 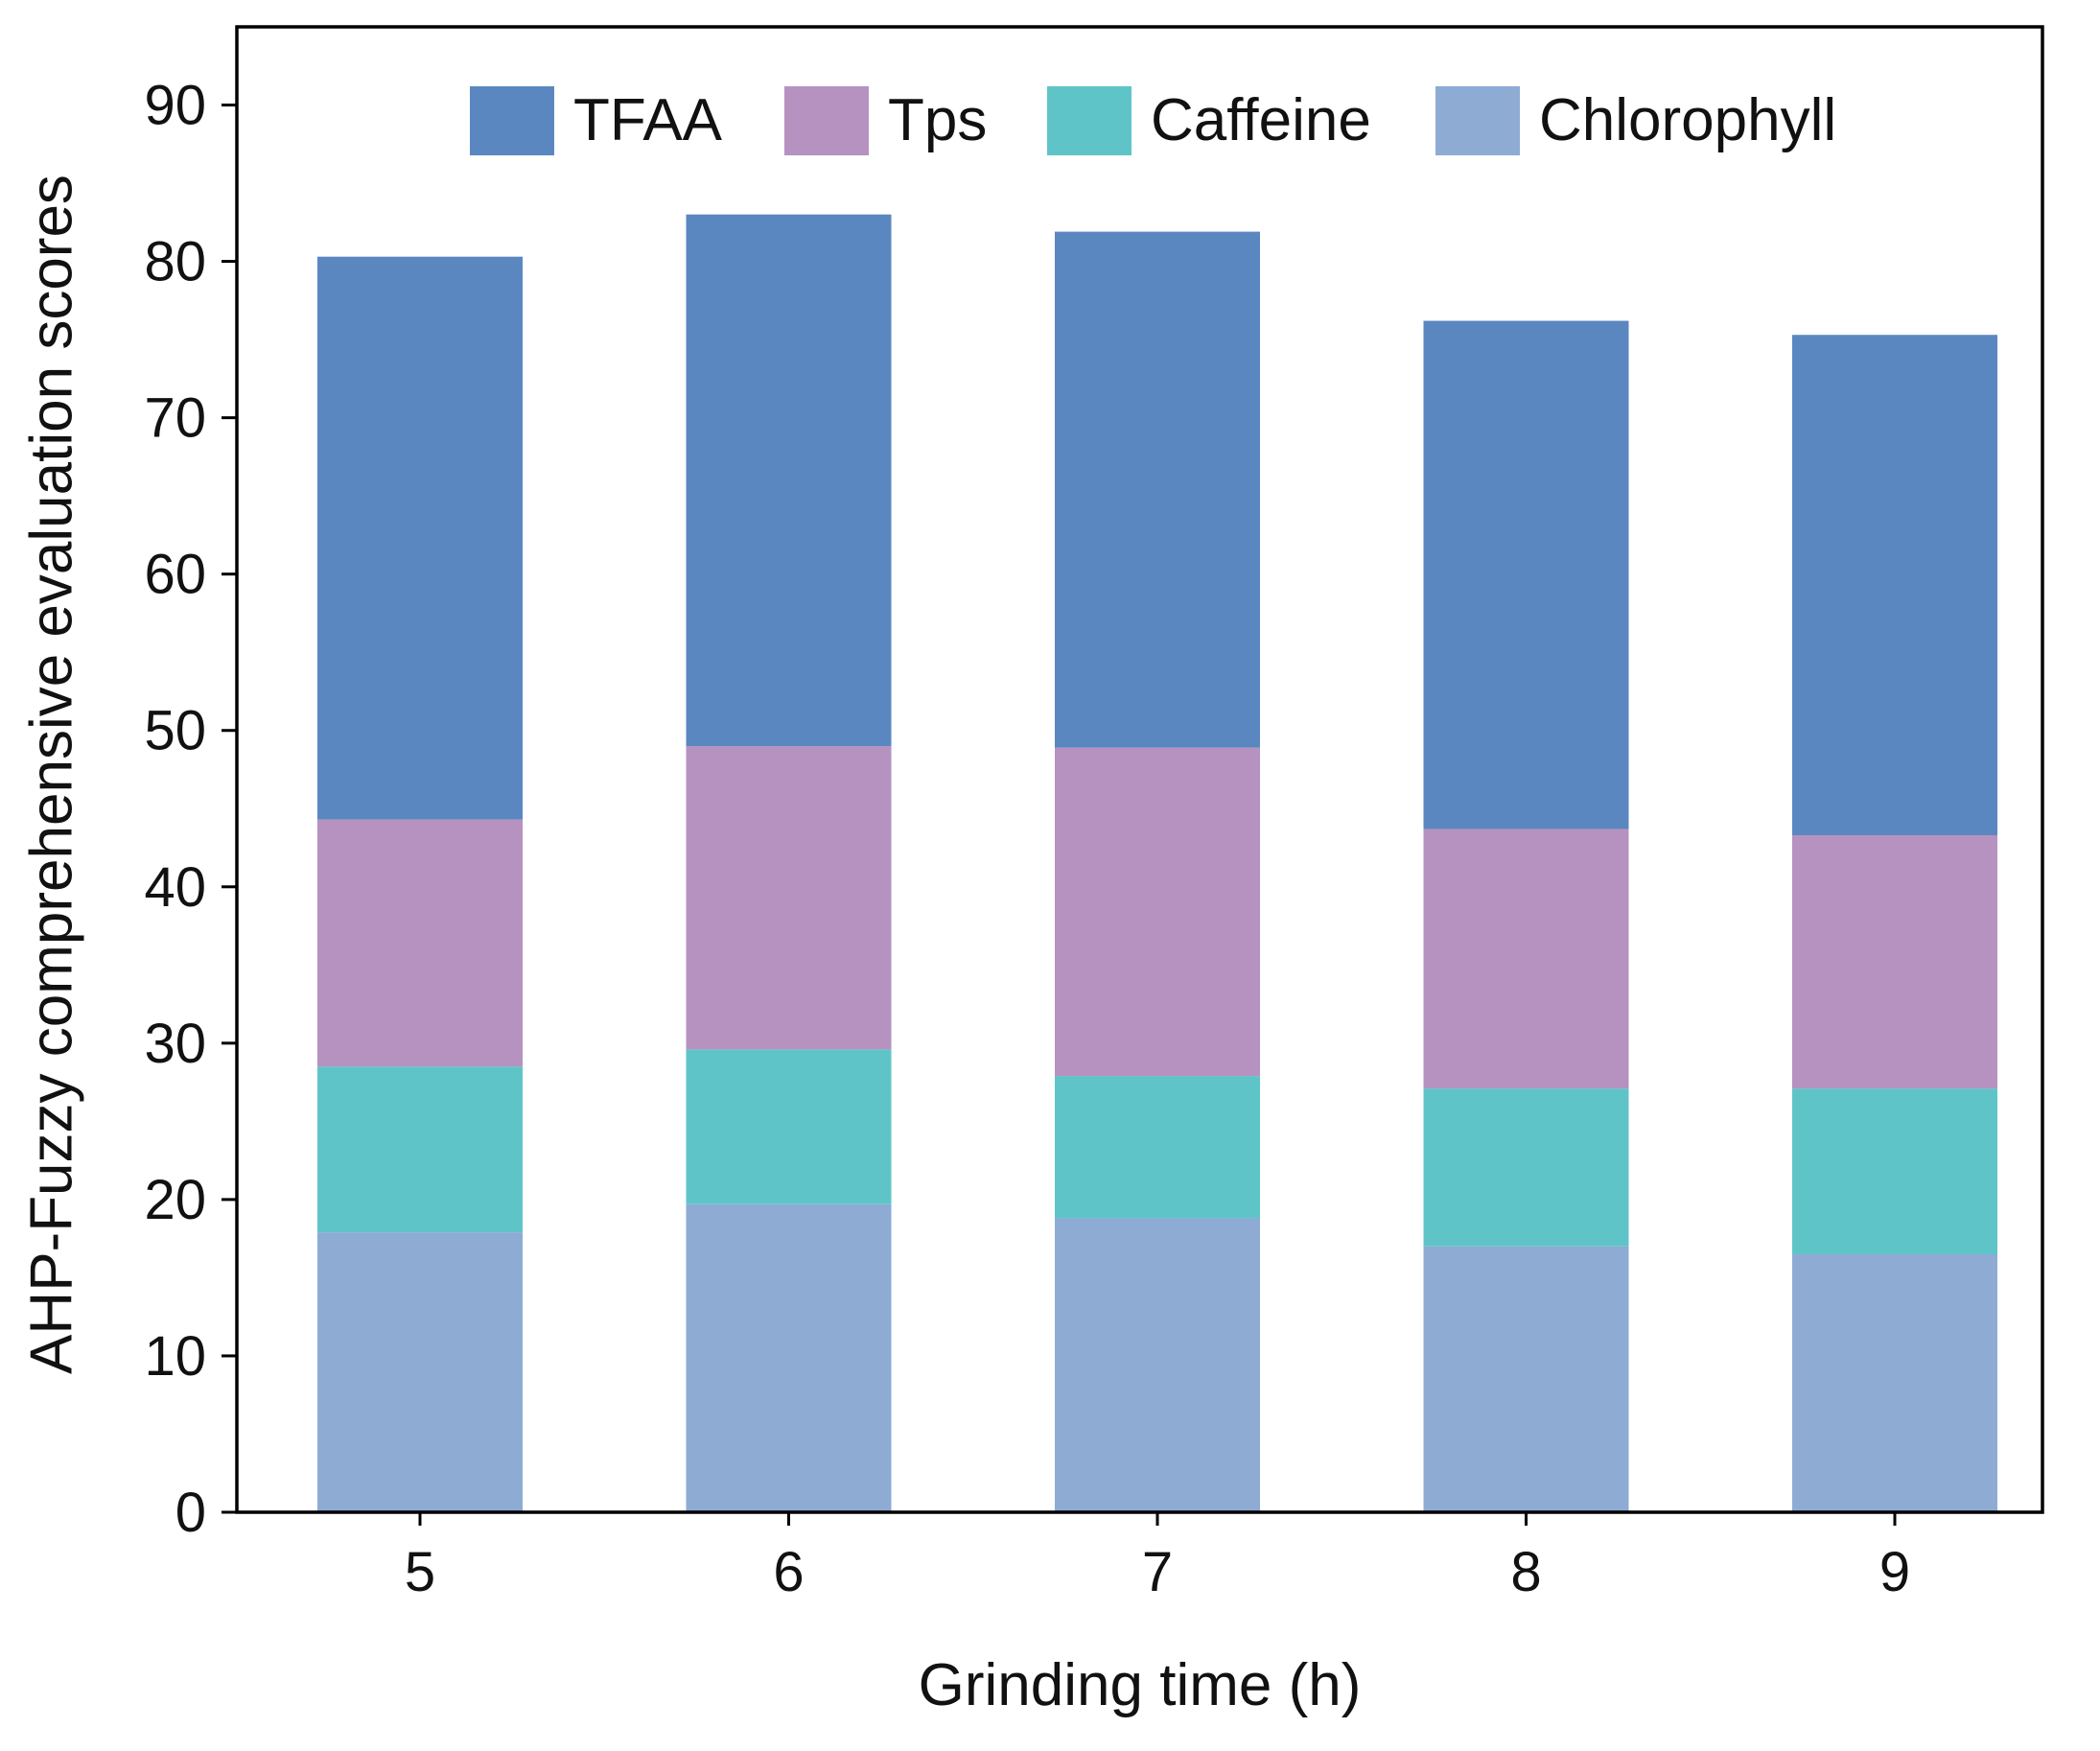 I want to click on legend-swatch-tfaa, so click(x=512, y=120).